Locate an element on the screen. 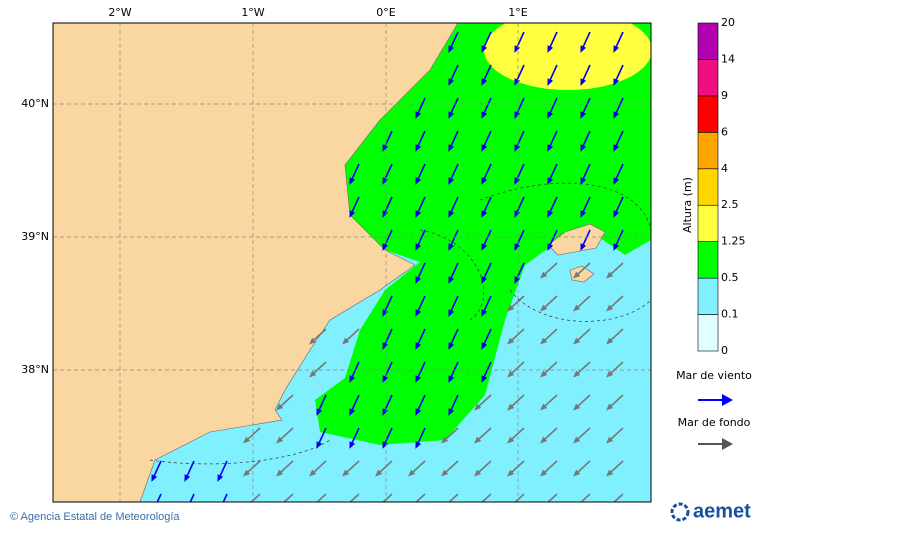  colorbar-label: 14 is located at coordinates (728, 58).